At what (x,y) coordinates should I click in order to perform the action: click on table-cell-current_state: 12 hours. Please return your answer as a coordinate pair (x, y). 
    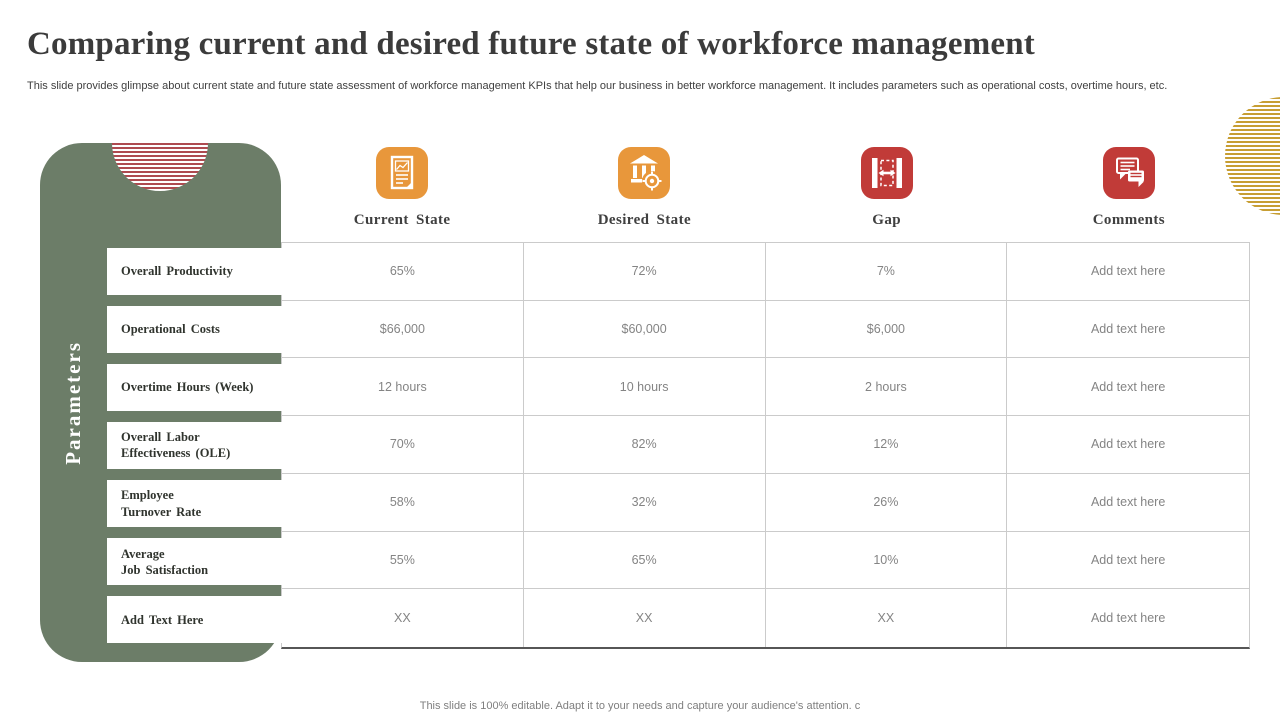
    Looking at the image, I should click on (403, 387).